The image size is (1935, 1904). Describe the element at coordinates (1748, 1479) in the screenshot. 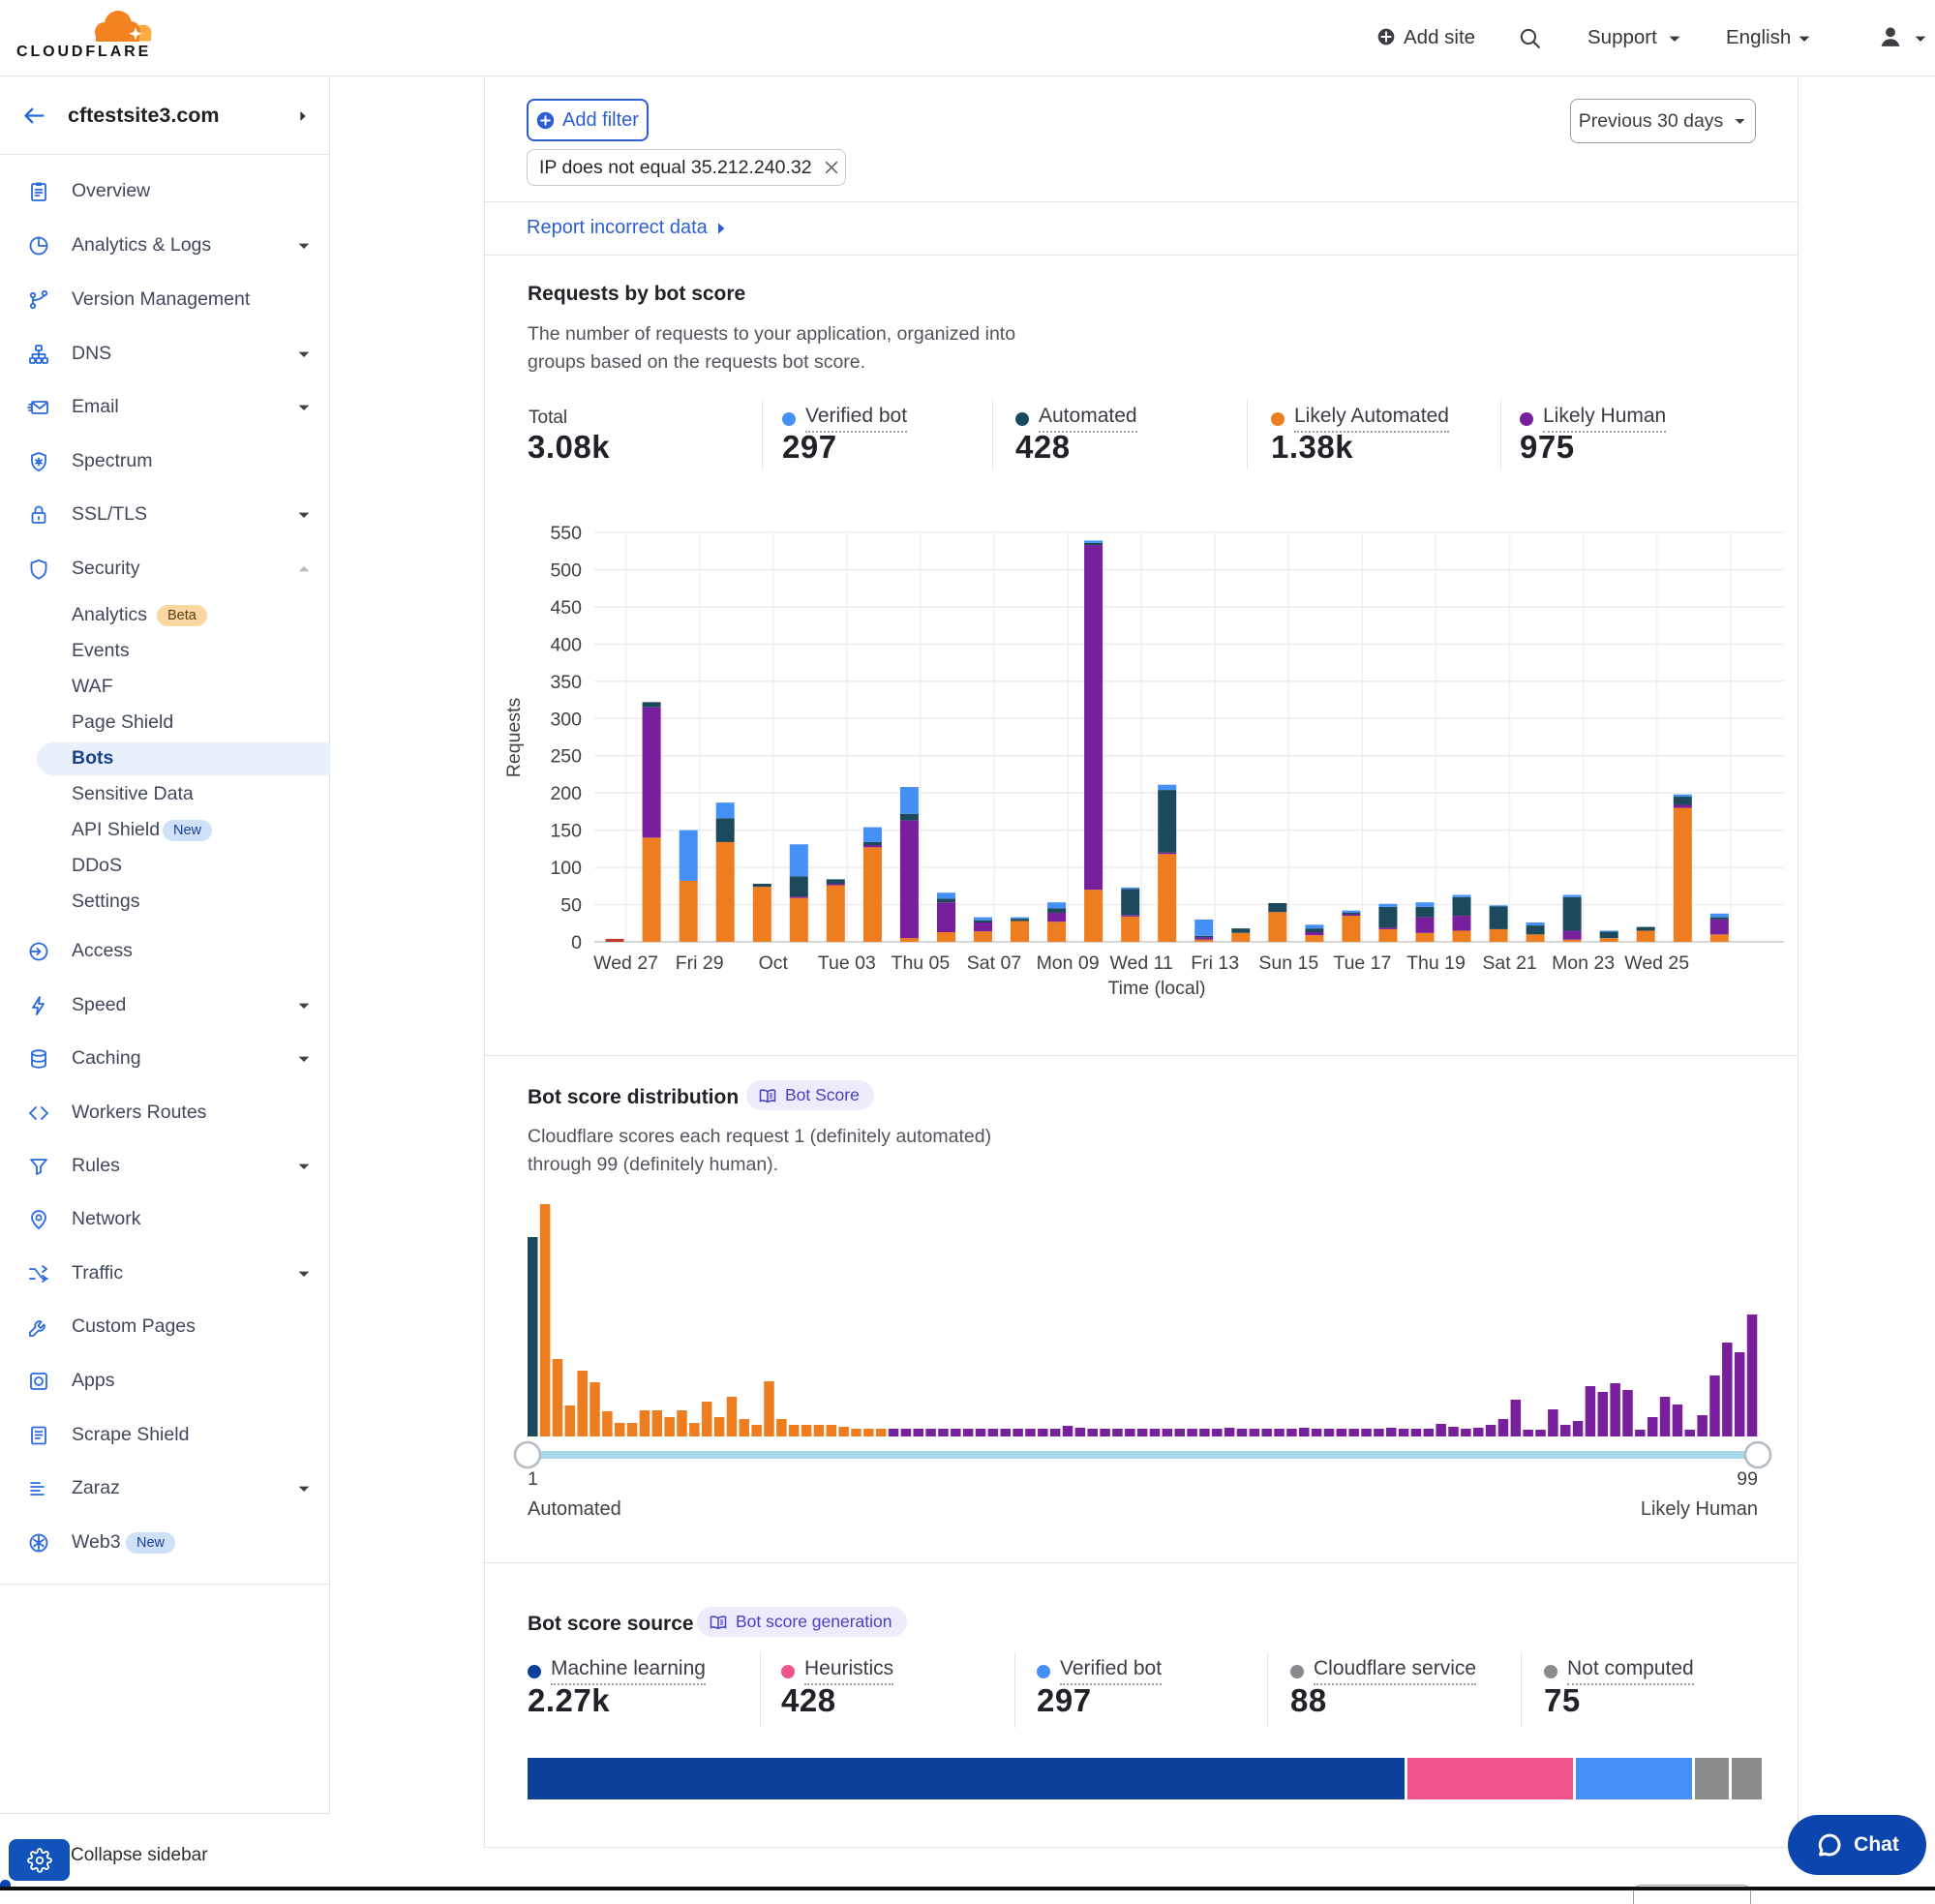

I see `svg-text: 99` at that location.